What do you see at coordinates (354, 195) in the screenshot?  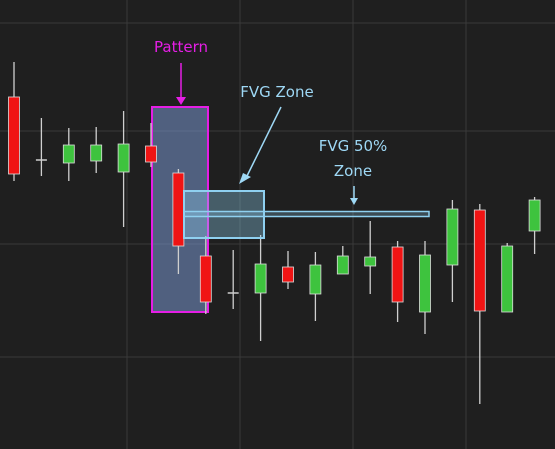 I see `fvg-50-arrow-icon` at bounding box center [354, 195].